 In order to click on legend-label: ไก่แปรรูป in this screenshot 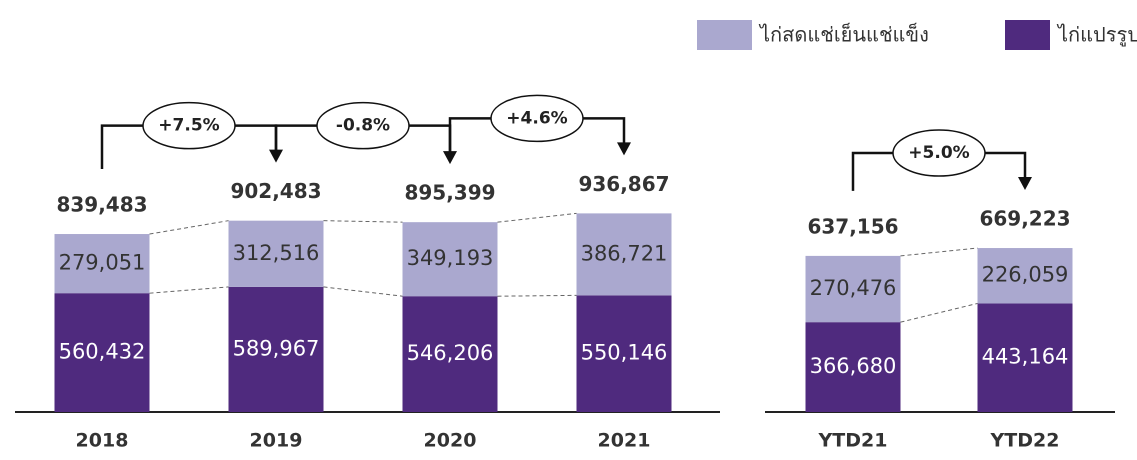, I will do `click(1096, 35)`.